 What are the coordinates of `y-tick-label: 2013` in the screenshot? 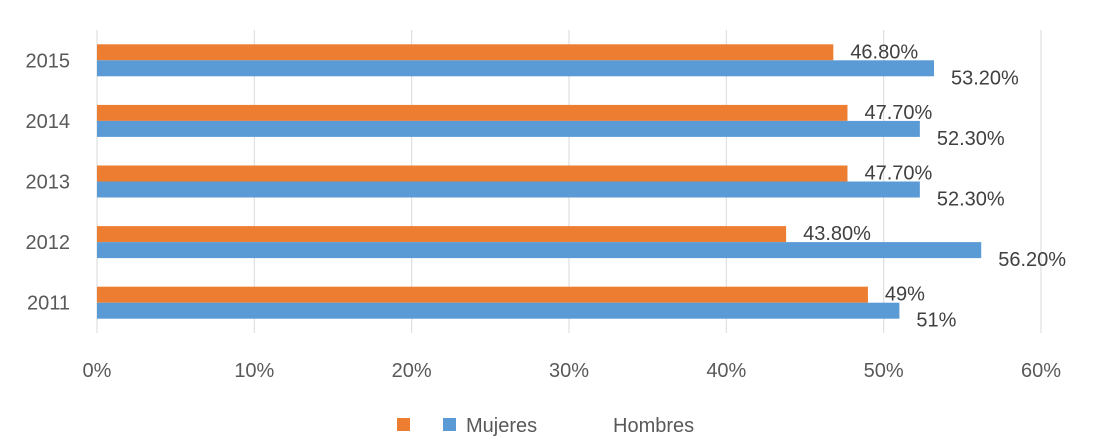 It's located at (48, 183).